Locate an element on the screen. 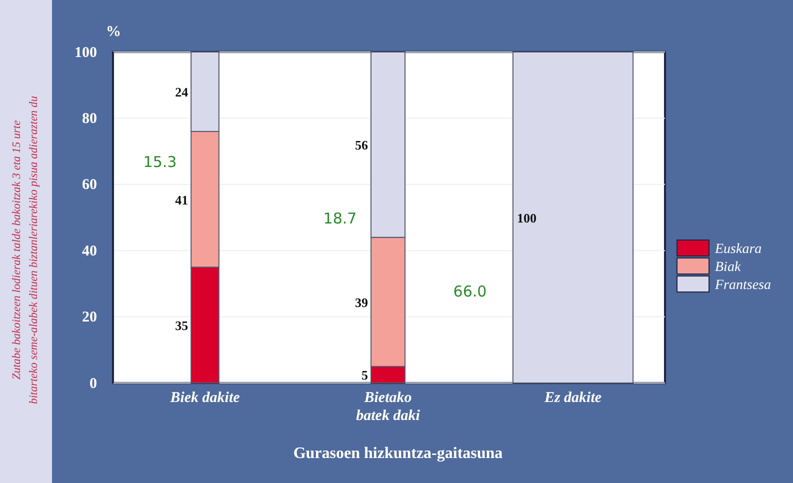  y-axis-title: Zutabe bakoitzeen lodierak talde bakoitzak 3 eta 15 urte bitarteko seme-alabek dituen biztanleriarekiko pisua adierazten du is located at coordinates (25, 250).